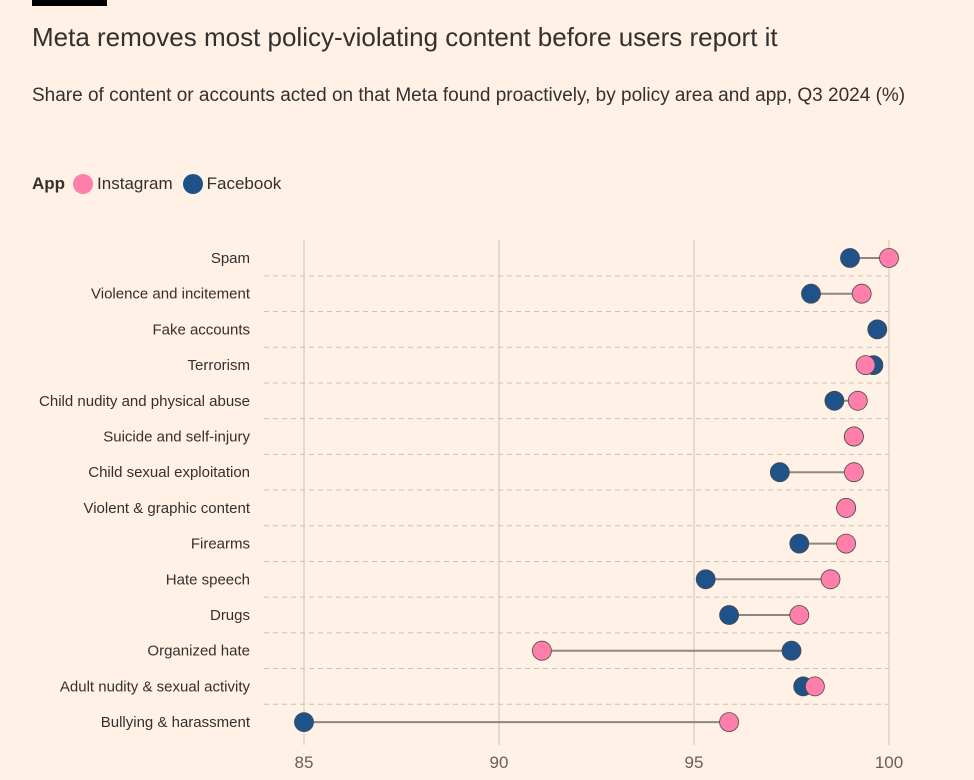  What do you see at coordinates (83, 184) in the screenshot?
I see `legend-swatch-instagram` at bounding box center [83, 184].